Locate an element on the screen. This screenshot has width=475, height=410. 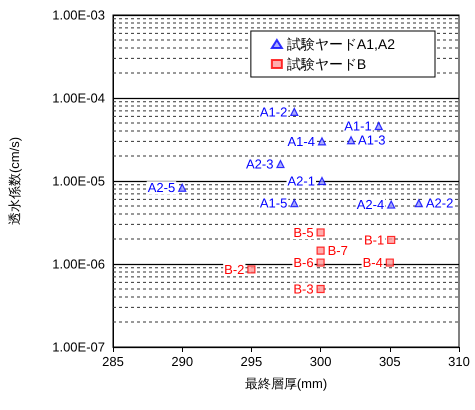
legend-label: 試験ヤードA1,A2 is located at coordinates (341, 44).